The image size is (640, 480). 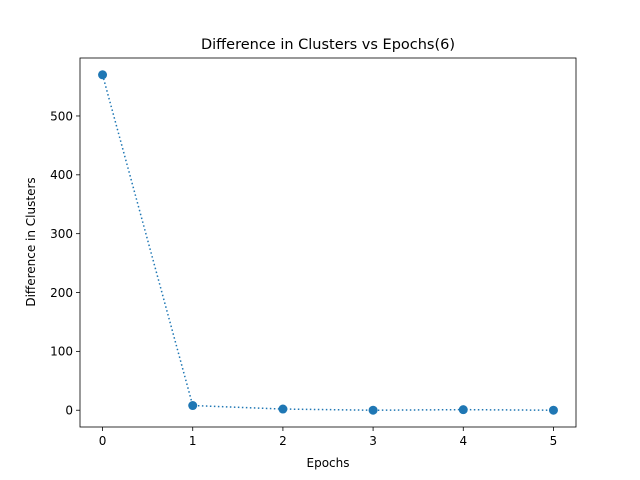 What do you see at coordinates (103, 441) in the screenshot?
I see `x-tick-label: 0` at bounding box center [103, 441].